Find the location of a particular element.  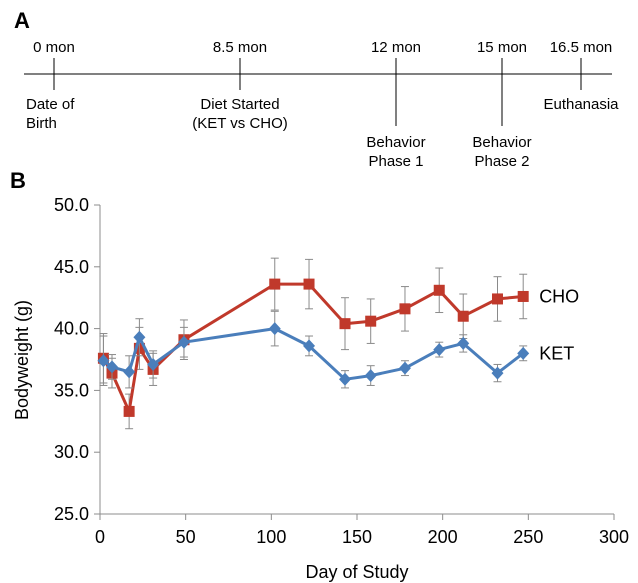

timeline-event-label: Euthanasia is located at coordinates (581, 104).